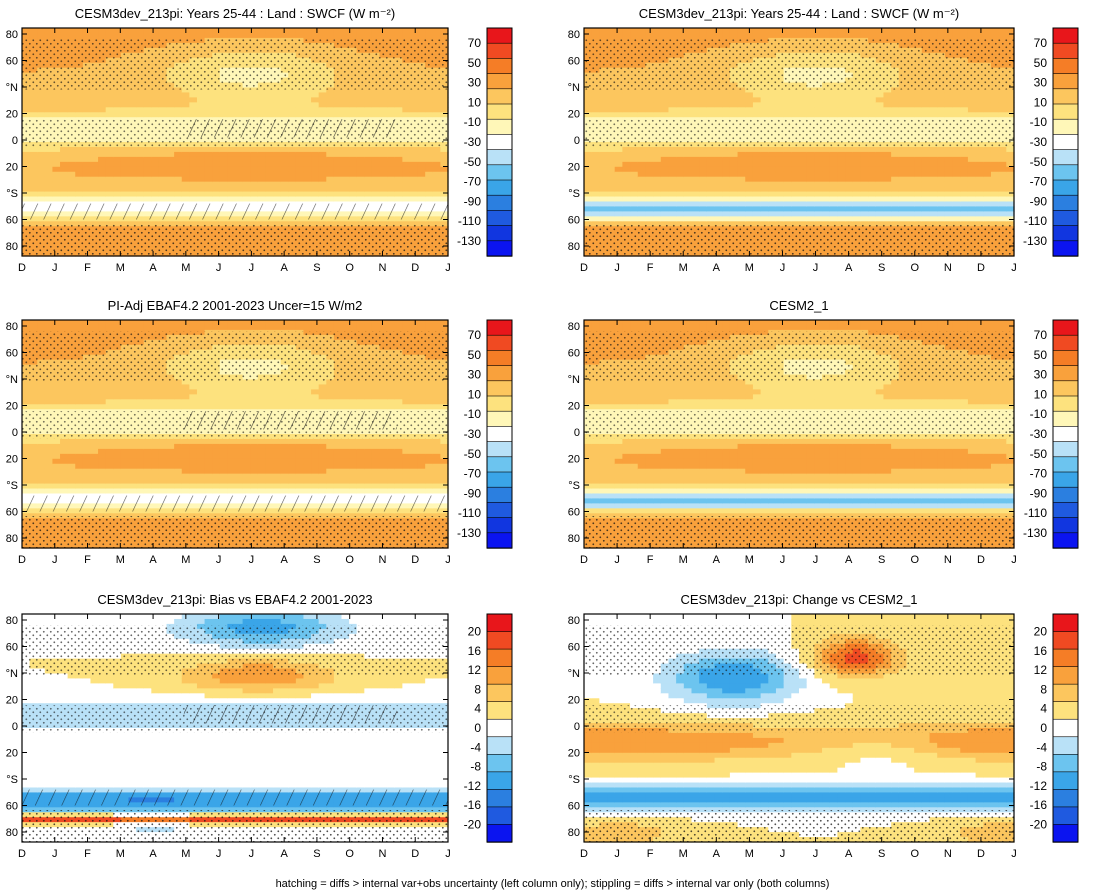 The height and width of the screenshot is (895, 1105). Describe the element at coordinates (12, 88) in the screenshot. I see `y-tick-label: °N` at that location.